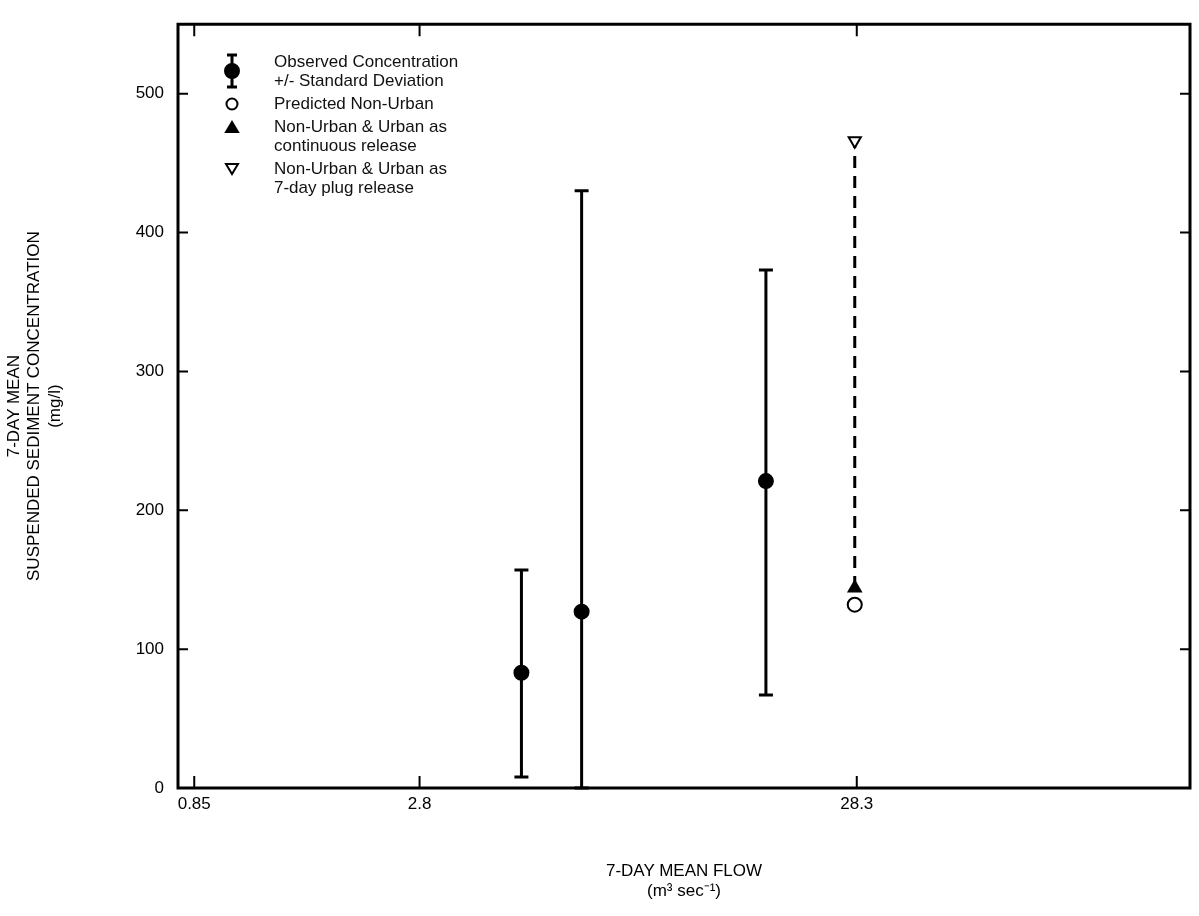  I want to click on x-tick-label: 0.85, so click(194, 803).